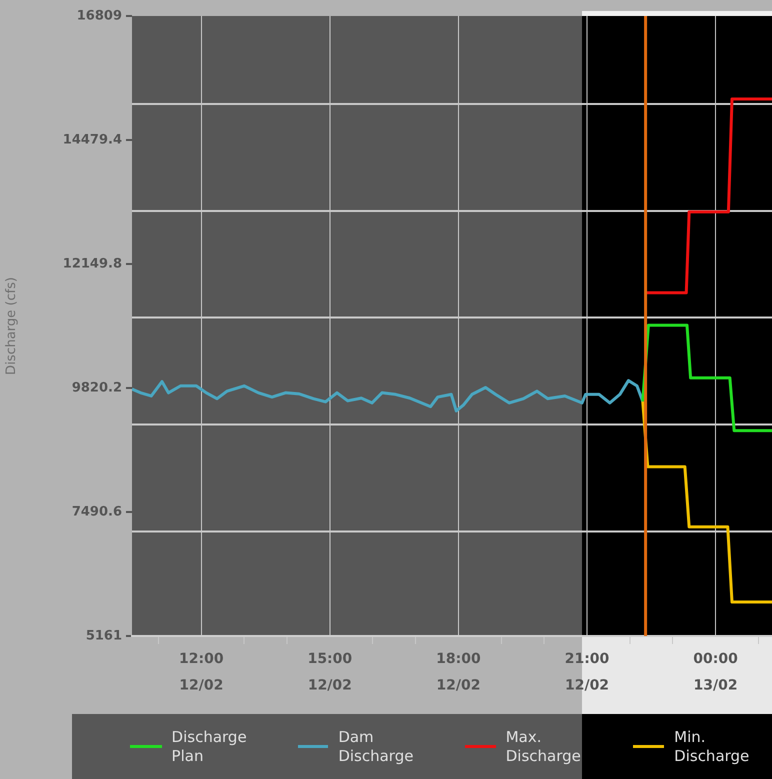  I want to click on y-axis-title: Discharge (cfs), so click(12, 326).